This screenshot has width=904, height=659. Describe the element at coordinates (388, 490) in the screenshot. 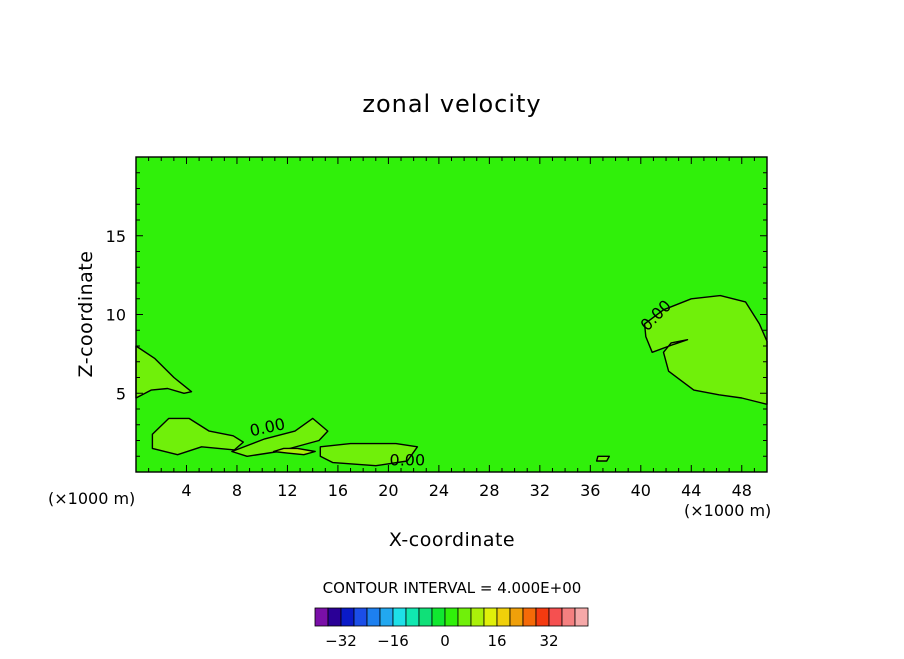

I see `x-tick-label: 20` at that location.